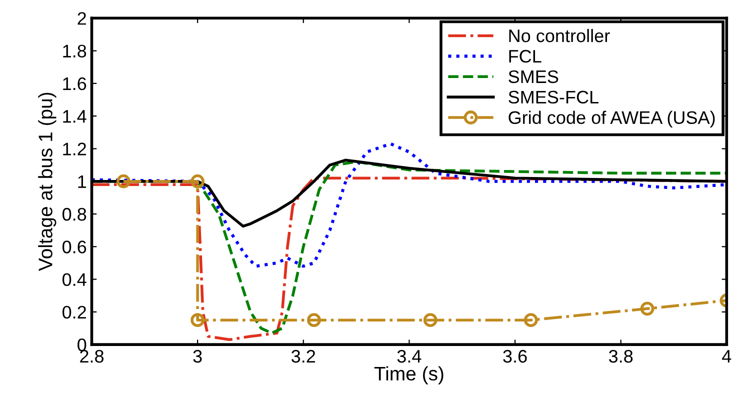 This screenshot has height=403, width=734. Describe the element at coordinates (74, 312) in the screenshot. I see `y-tick-label: 0.2` at that location.